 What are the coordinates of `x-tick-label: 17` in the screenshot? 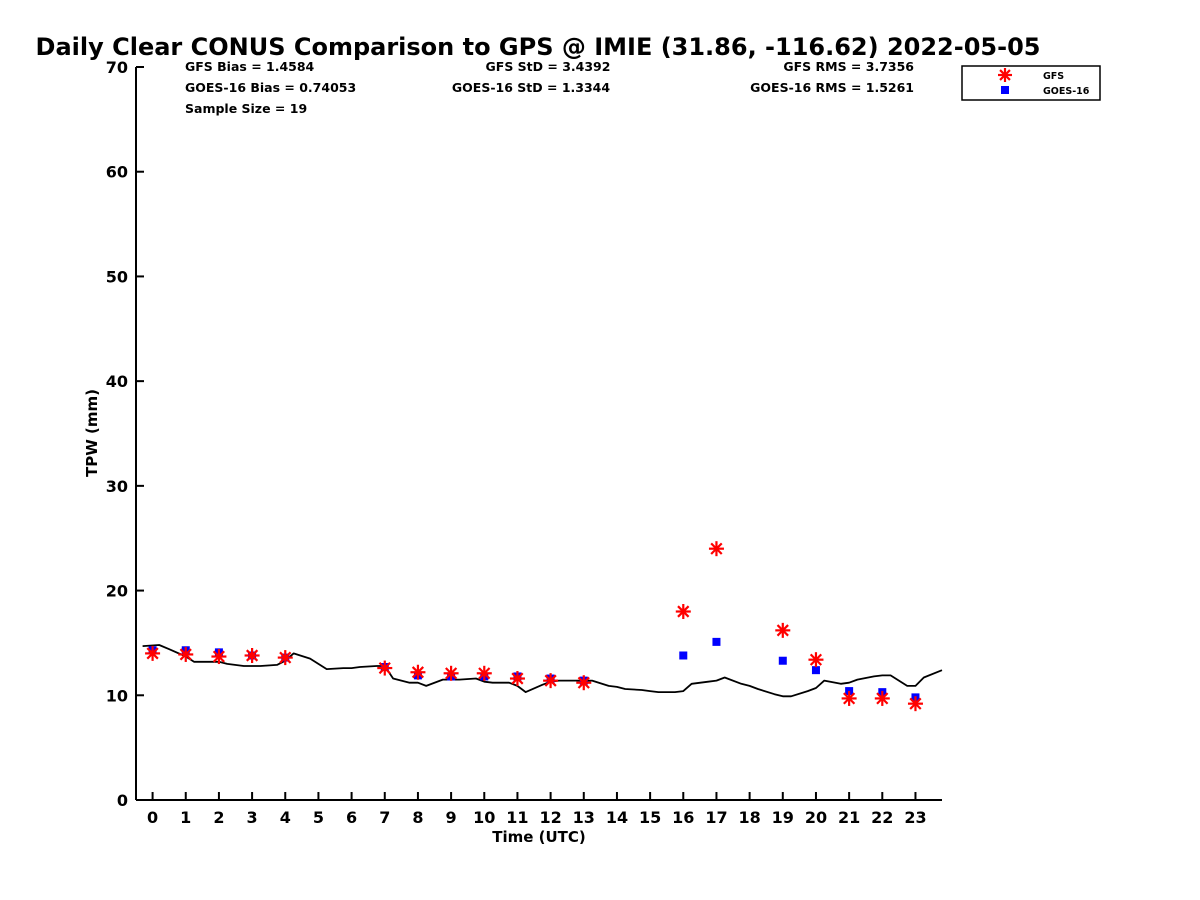 It's located at (716, 817).